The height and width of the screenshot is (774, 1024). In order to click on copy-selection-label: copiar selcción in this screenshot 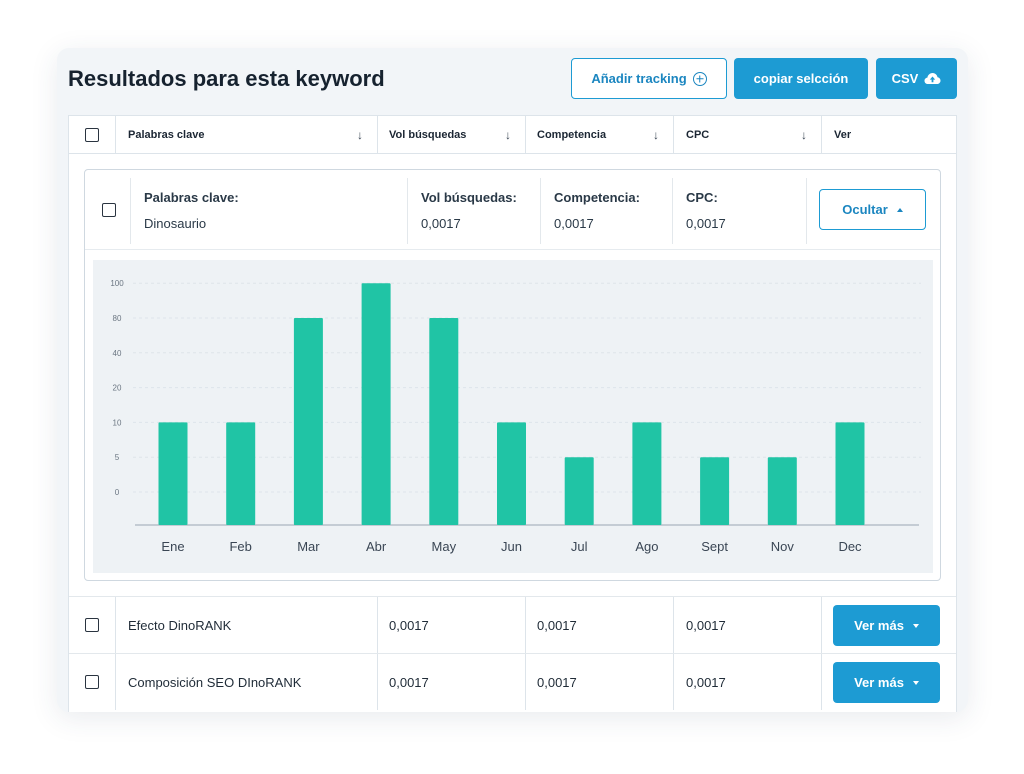, I will do `click(801, 78)`.